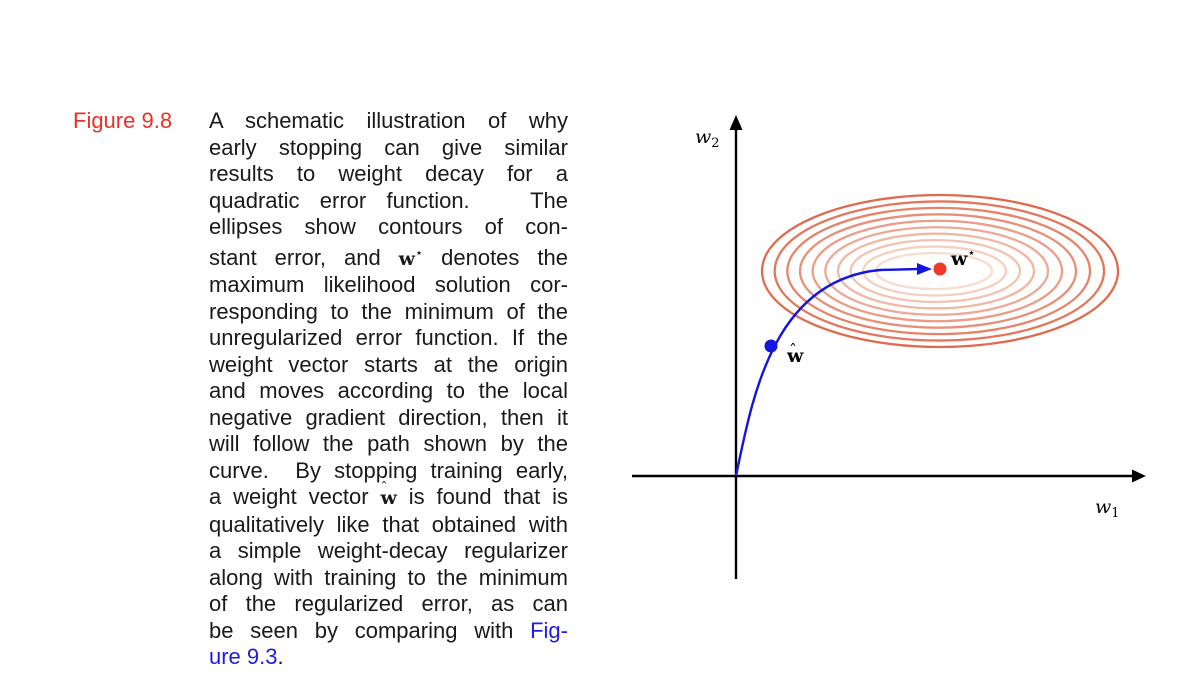 The height and width of the screenshot is (692, 1194). What do you see at coordinates (388, 337) in the screenshot?
I see `caption-line-9: unregularized error function. If the` at bounding box center [388, 337].